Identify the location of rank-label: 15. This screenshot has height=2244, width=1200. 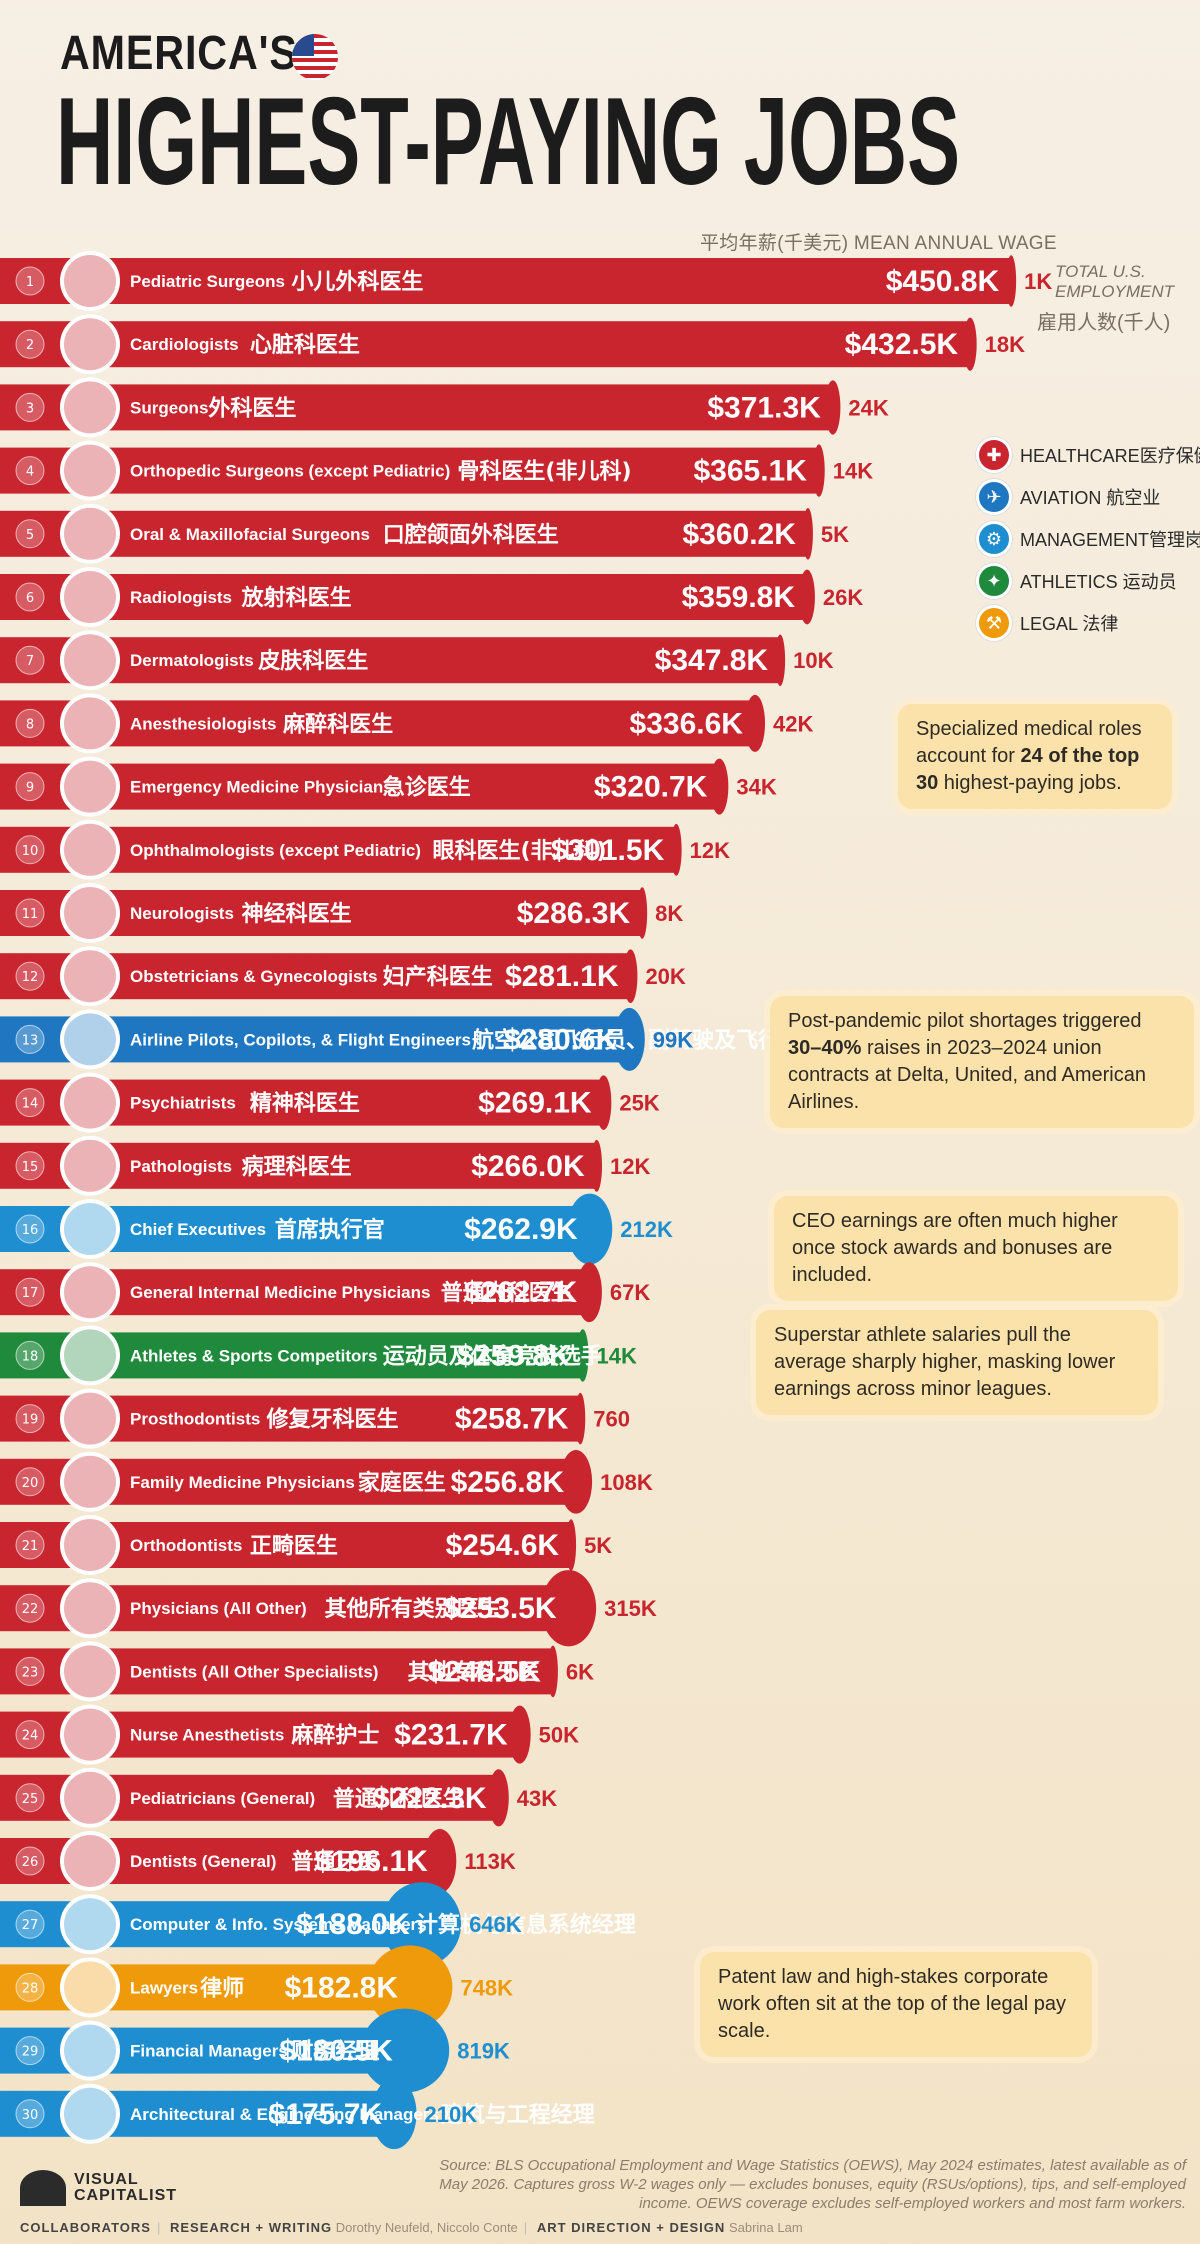
(30, 1167).